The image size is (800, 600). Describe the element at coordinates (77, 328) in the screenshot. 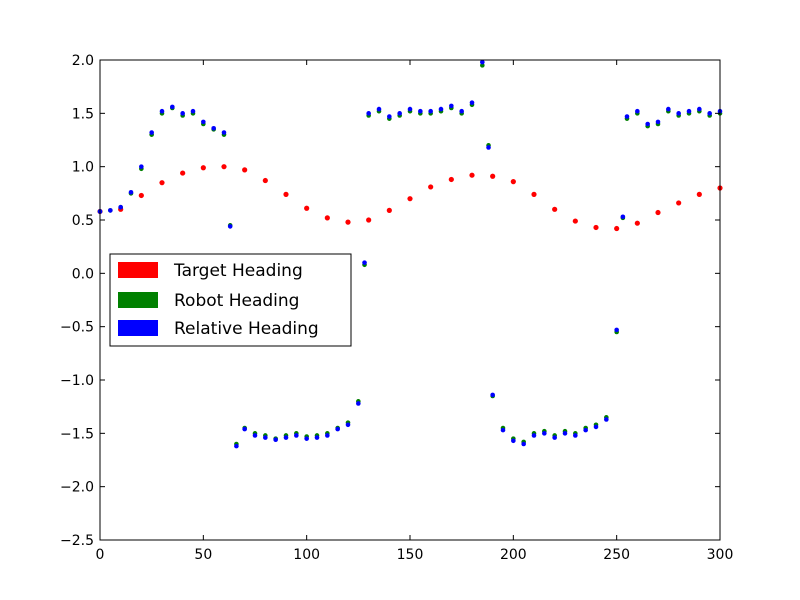

I see `y-tick-label: −0.5` at that location.